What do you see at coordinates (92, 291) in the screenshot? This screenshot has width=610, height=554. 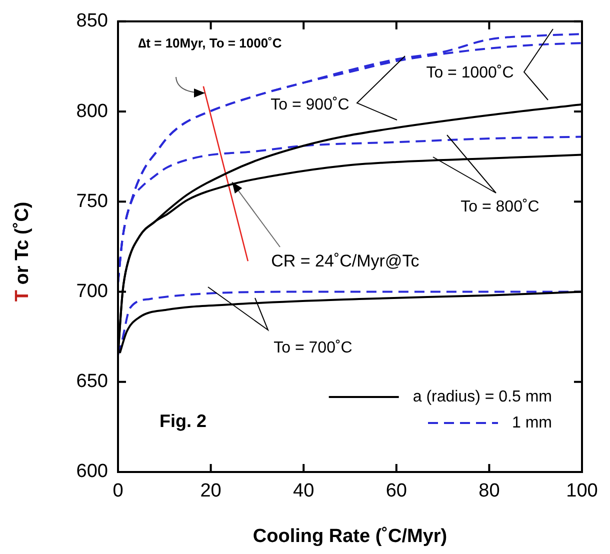 I see `y-tick-label: 700` at bounding box center [92, 291].